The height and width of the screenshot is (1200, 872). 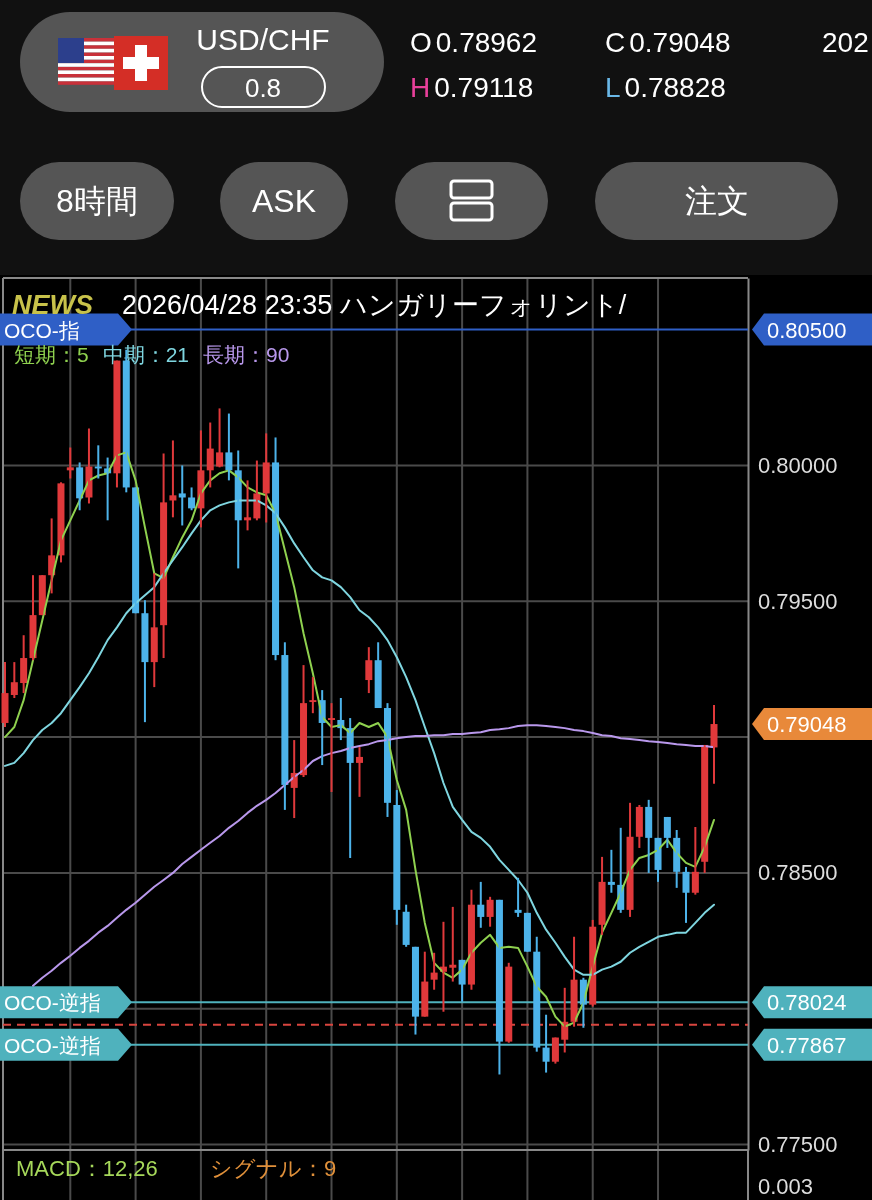 What do you see at coordinates (807, 330) in the screenshot?
I see `text: 0.80500` at bounding box center [807, 330].